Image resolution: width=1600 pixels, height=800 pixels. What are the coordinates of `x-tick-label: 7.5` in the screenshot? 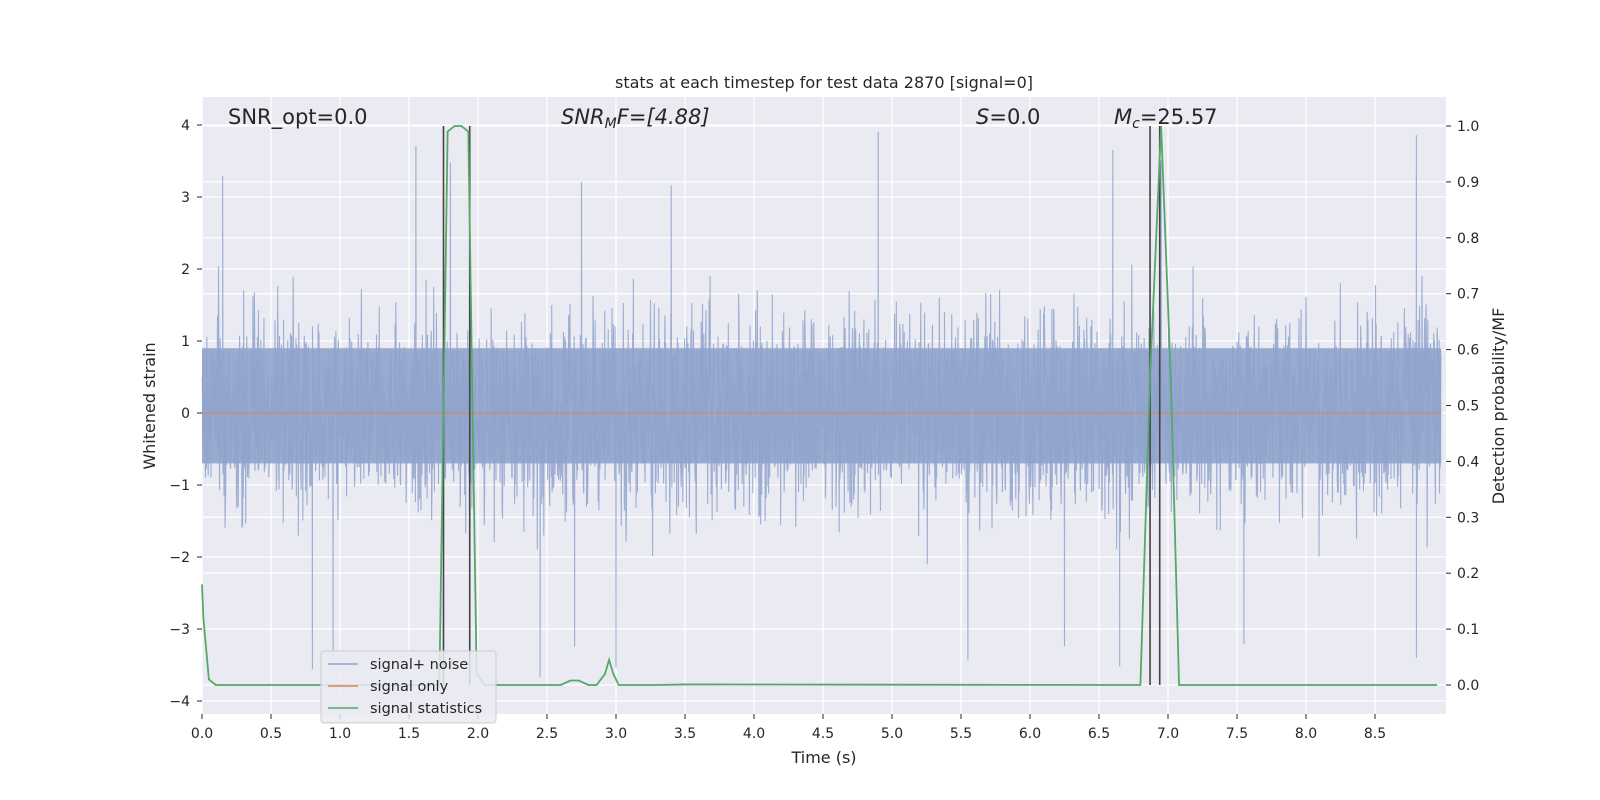 It's located at (1237, 734).